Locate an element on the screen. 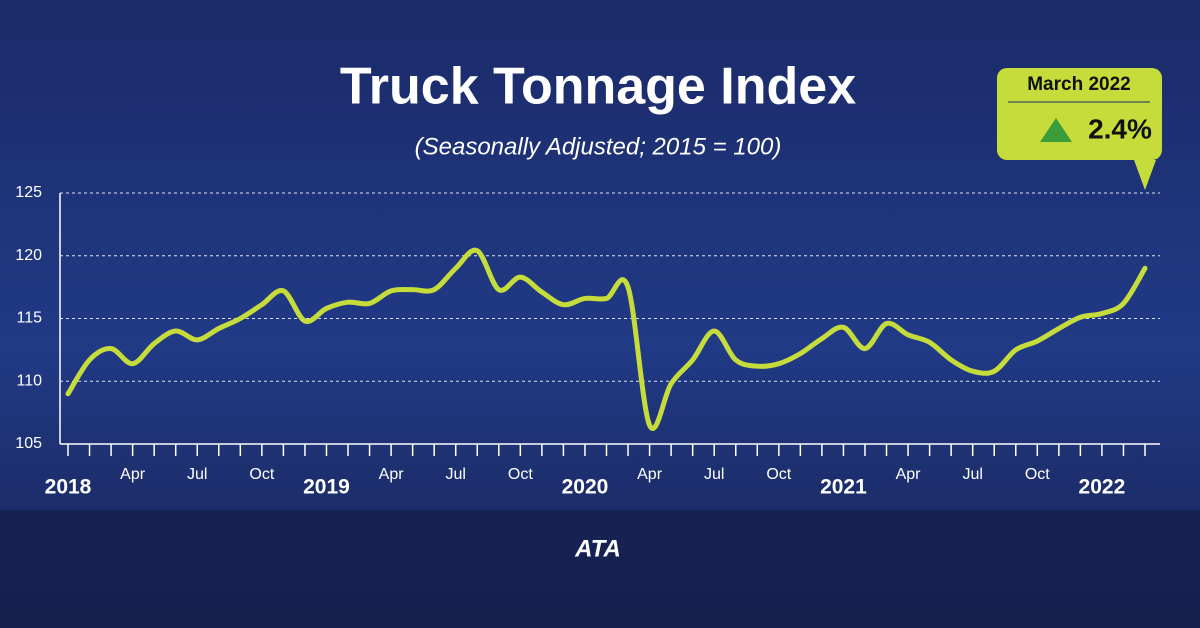 The image size is (1200, 628). y-tick-label: 120 is located at coordinates (28, 255).